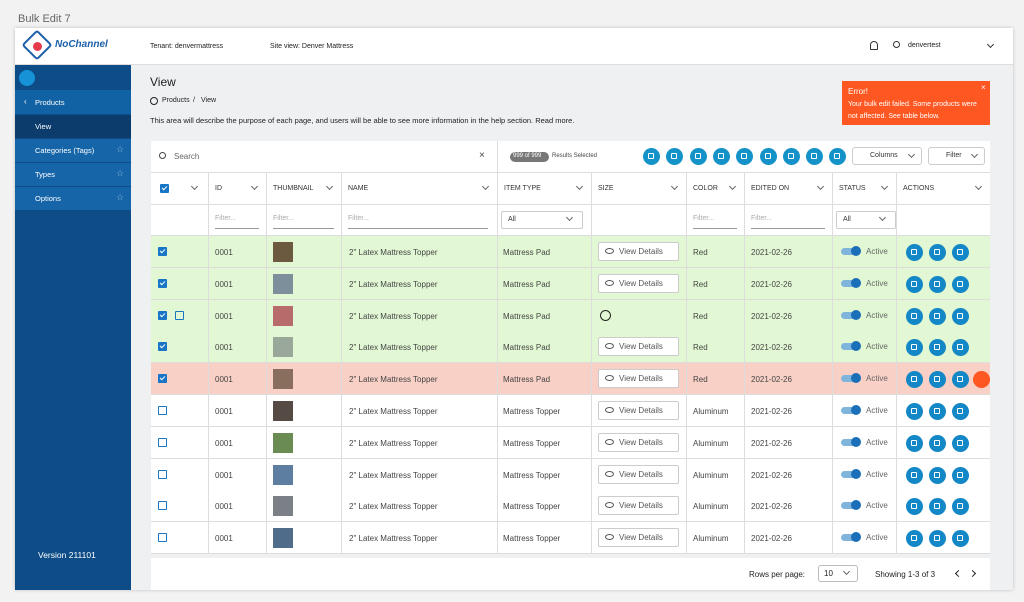  What do you see at coordinates (154, 101) in the screenshot?
I see `back-icon` at bounding box center [154, 101].